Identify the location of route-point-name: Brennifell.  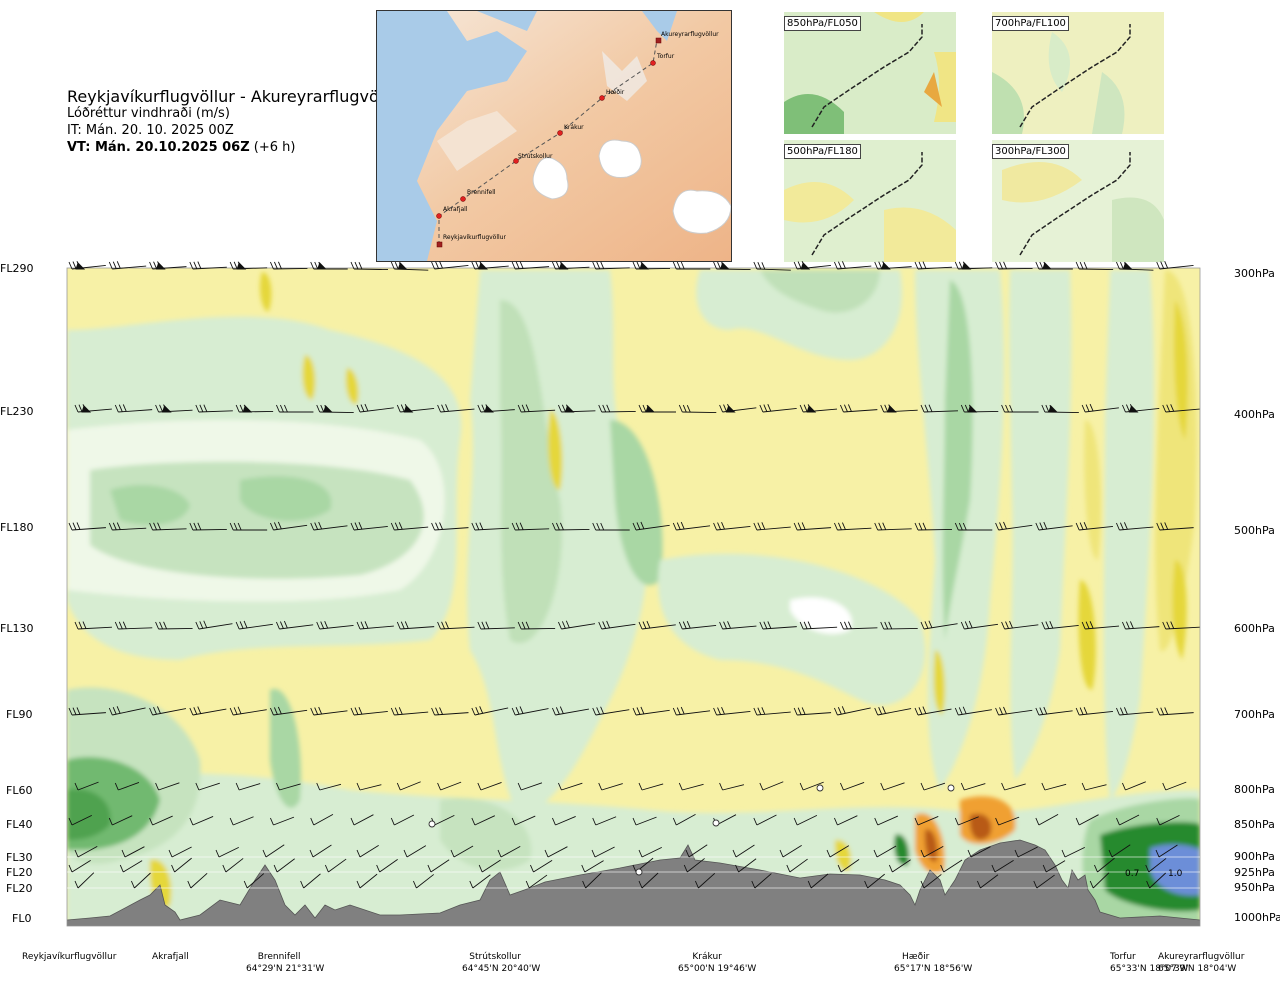
(279, 957).